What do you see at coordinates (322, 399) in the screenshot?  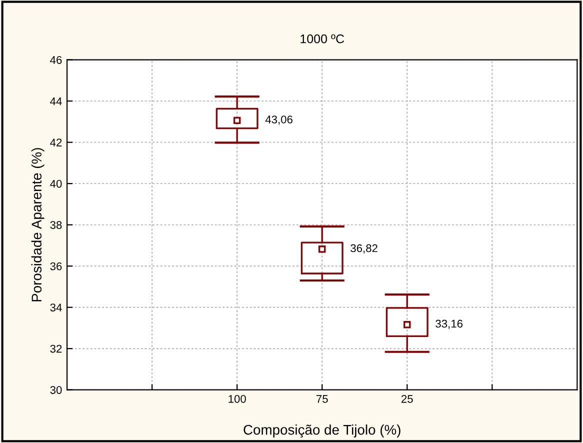 I see `x-tick-label: 75` at bounding box center [322, 399].